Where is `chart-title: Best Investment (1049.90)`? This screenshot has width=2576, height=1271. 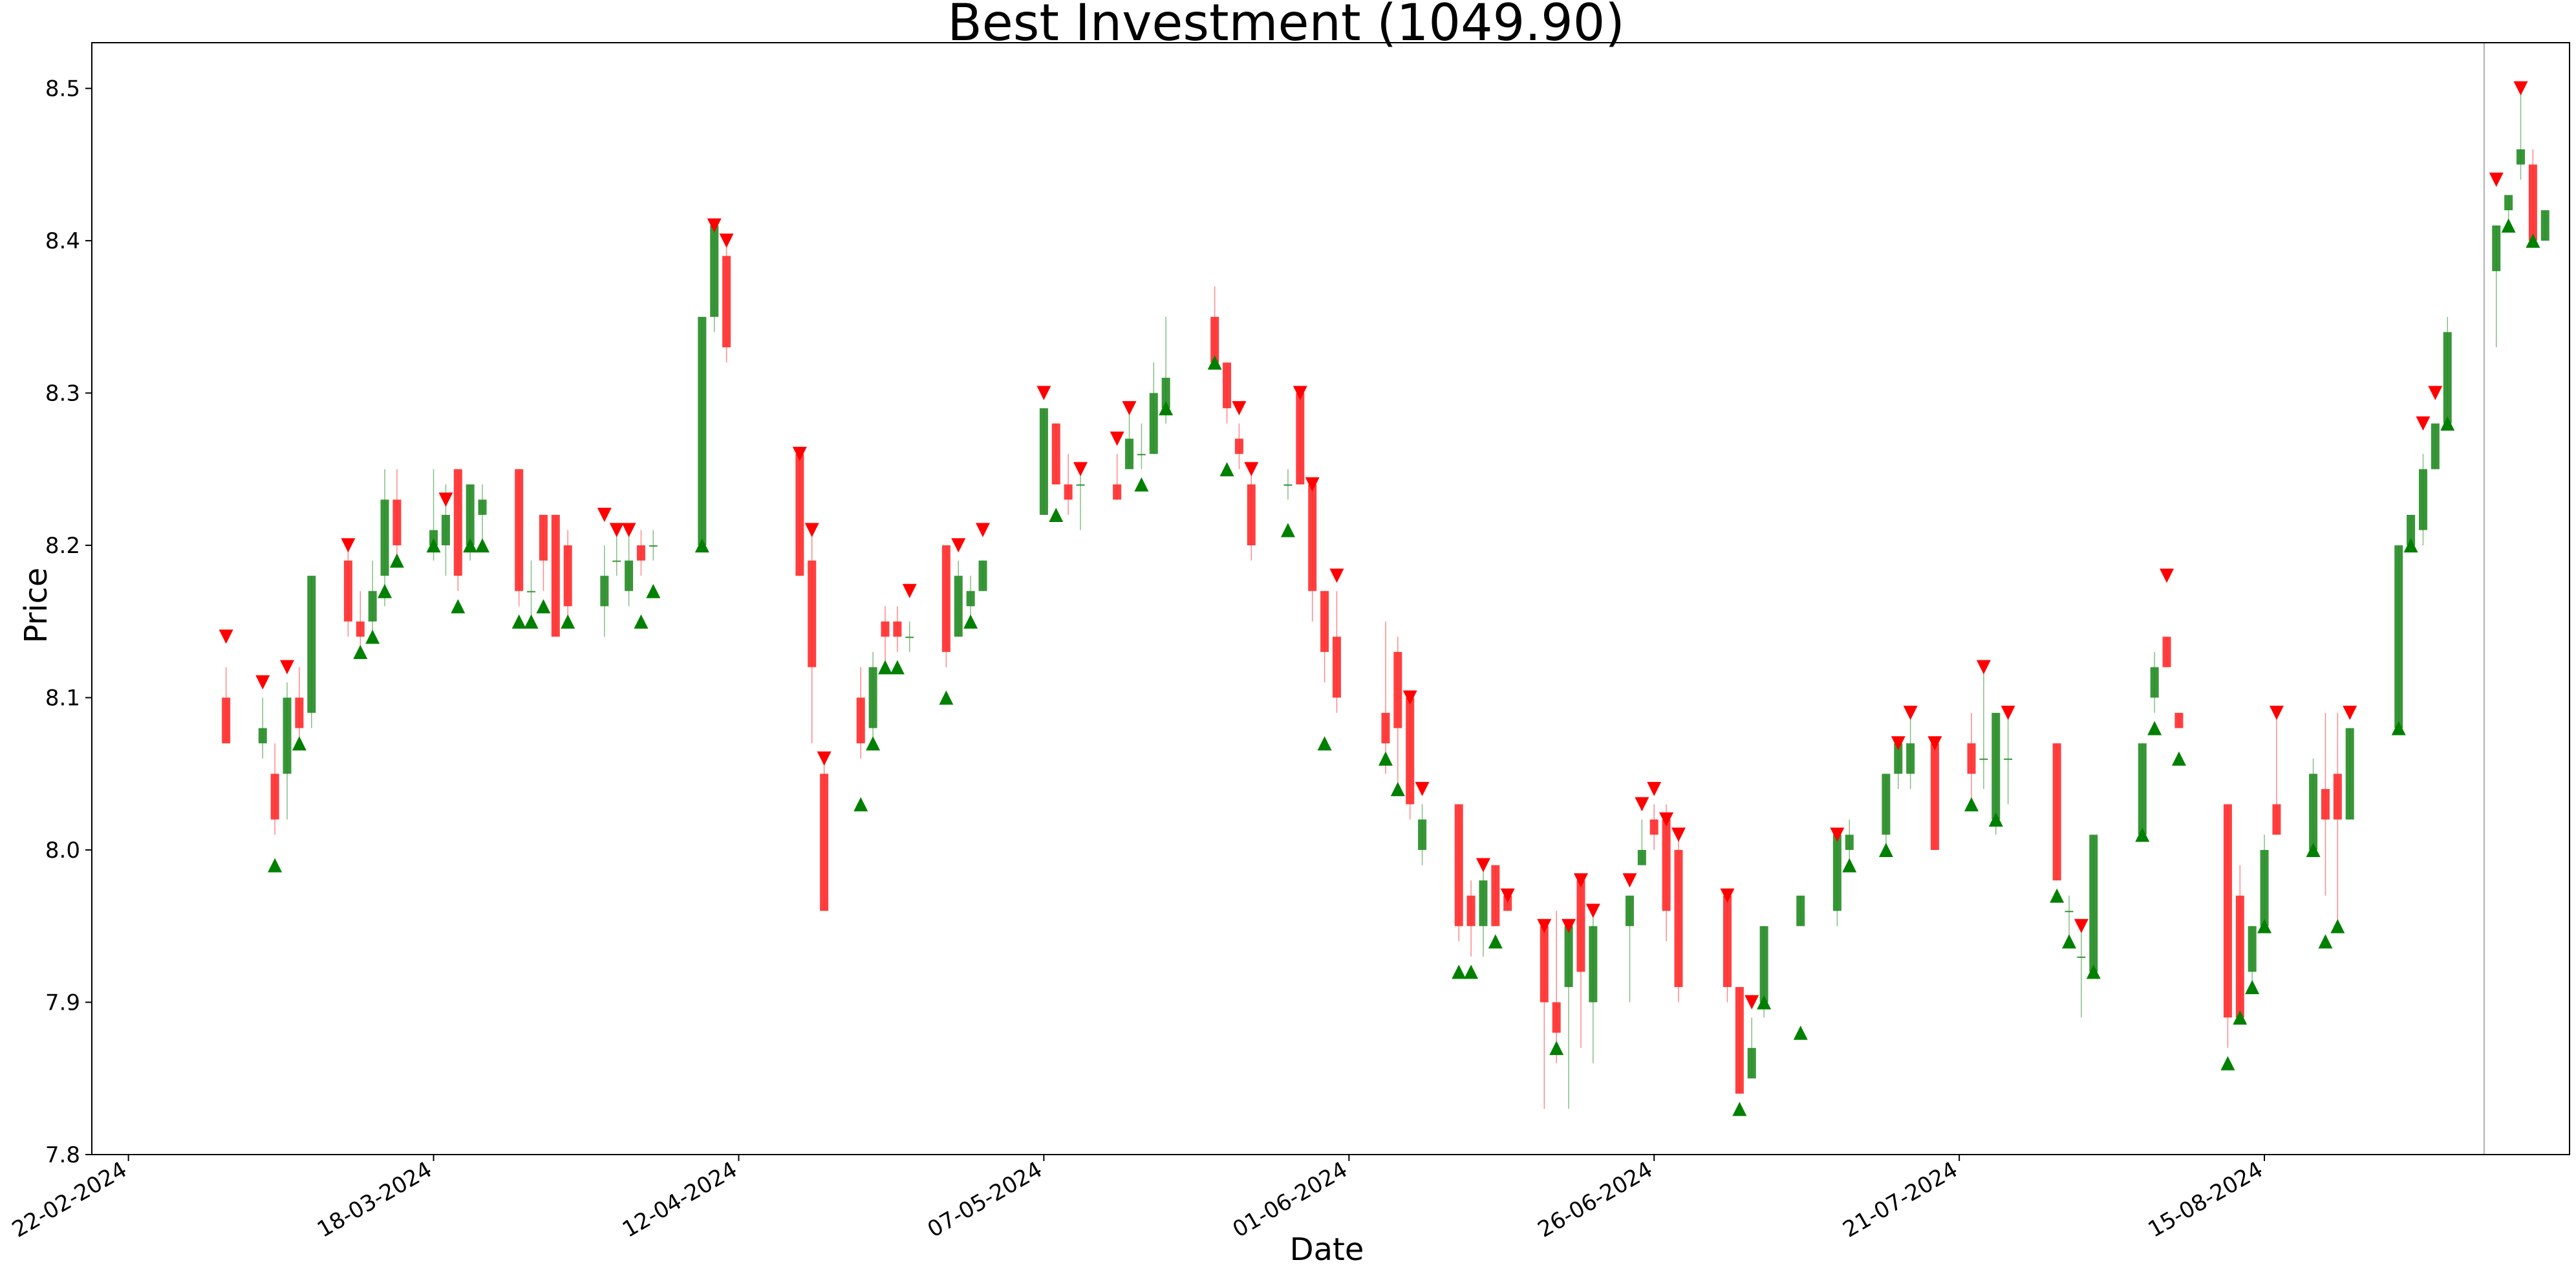 chart-title: Best Investment (1049.90) is located at coordinates (1286, 26).